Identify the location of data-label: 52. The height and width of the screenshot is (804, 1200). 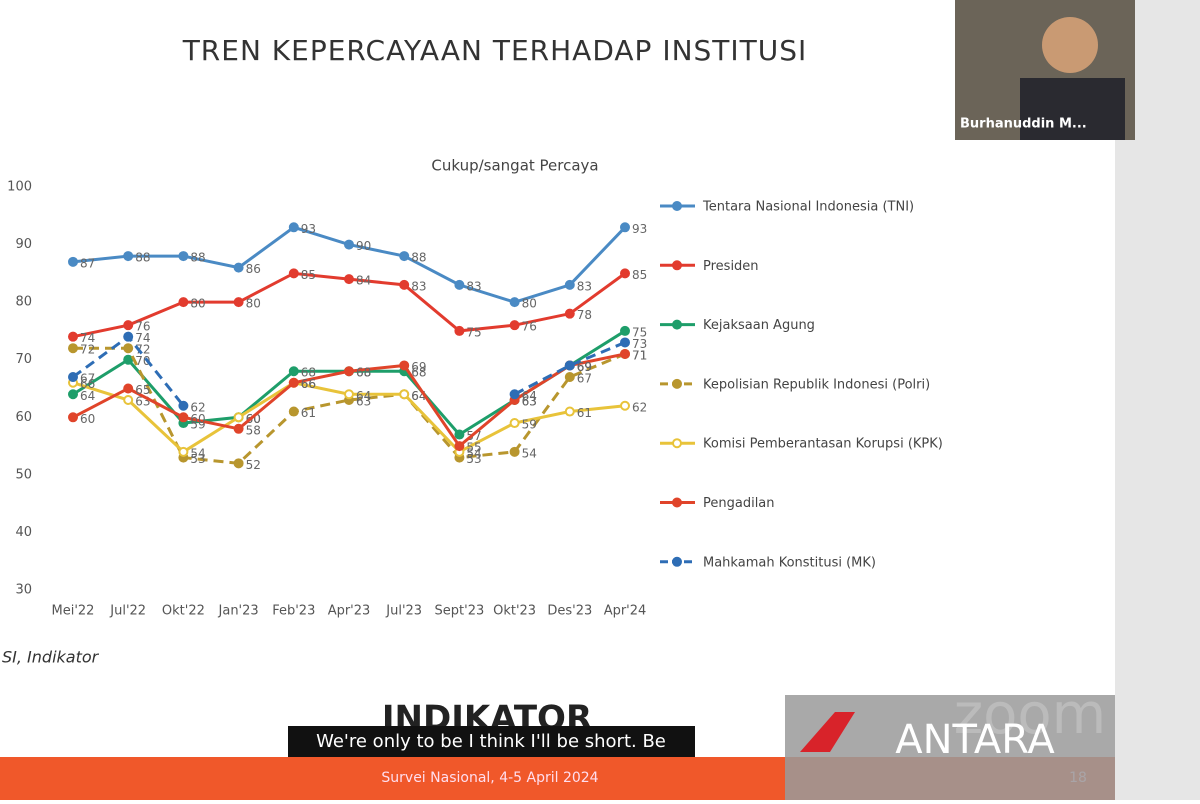
(253, 465).